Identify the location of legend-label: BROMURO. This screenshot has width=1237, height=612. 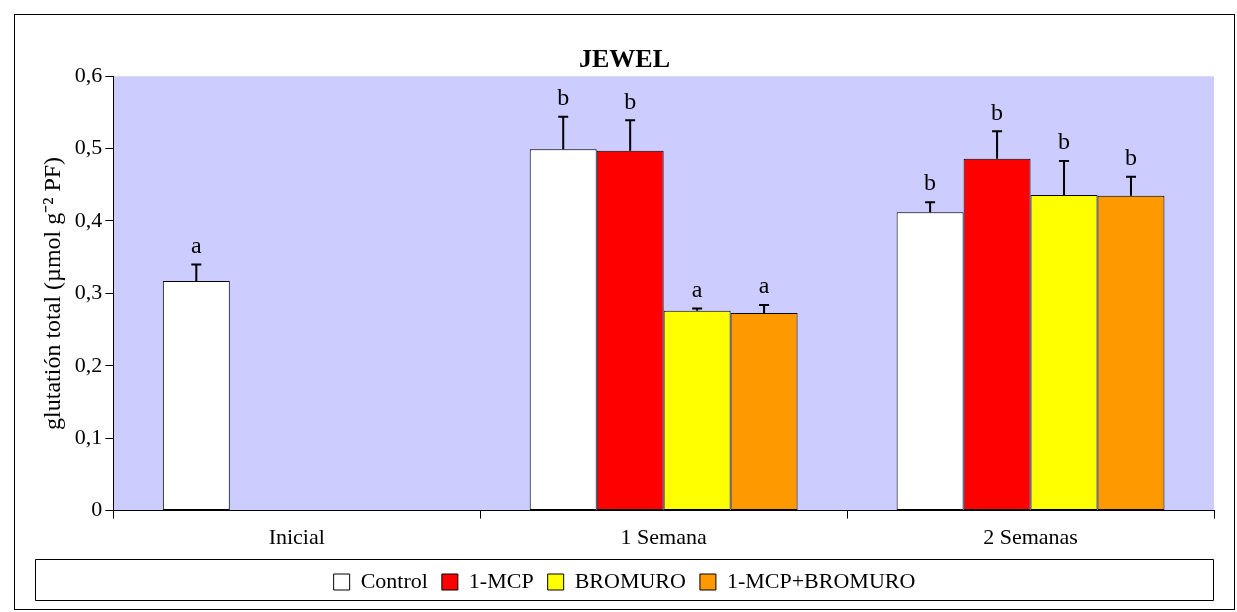
(630, 580).